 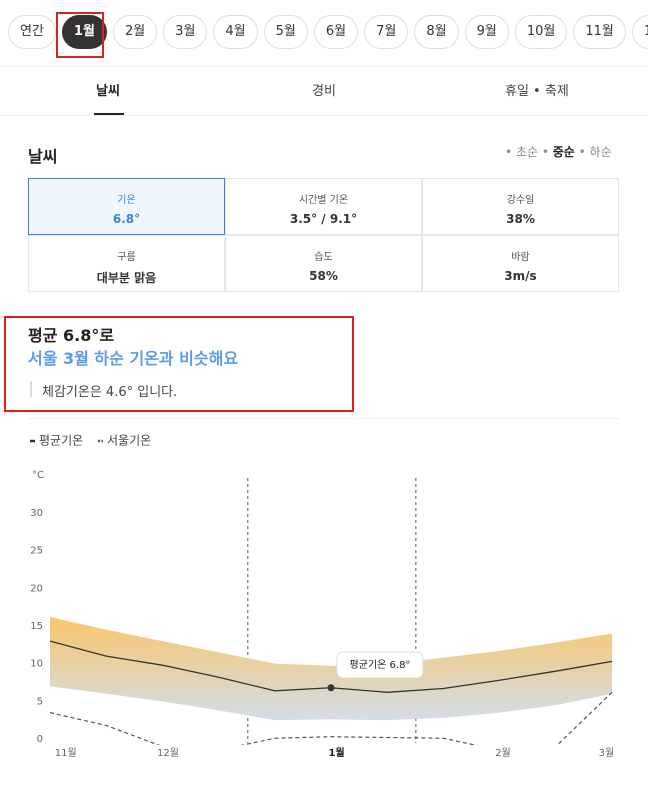 What do you see at coordinates (38, 475) in the screenshot?
I see `y-unit: °C` at bounding box center [38, 475].